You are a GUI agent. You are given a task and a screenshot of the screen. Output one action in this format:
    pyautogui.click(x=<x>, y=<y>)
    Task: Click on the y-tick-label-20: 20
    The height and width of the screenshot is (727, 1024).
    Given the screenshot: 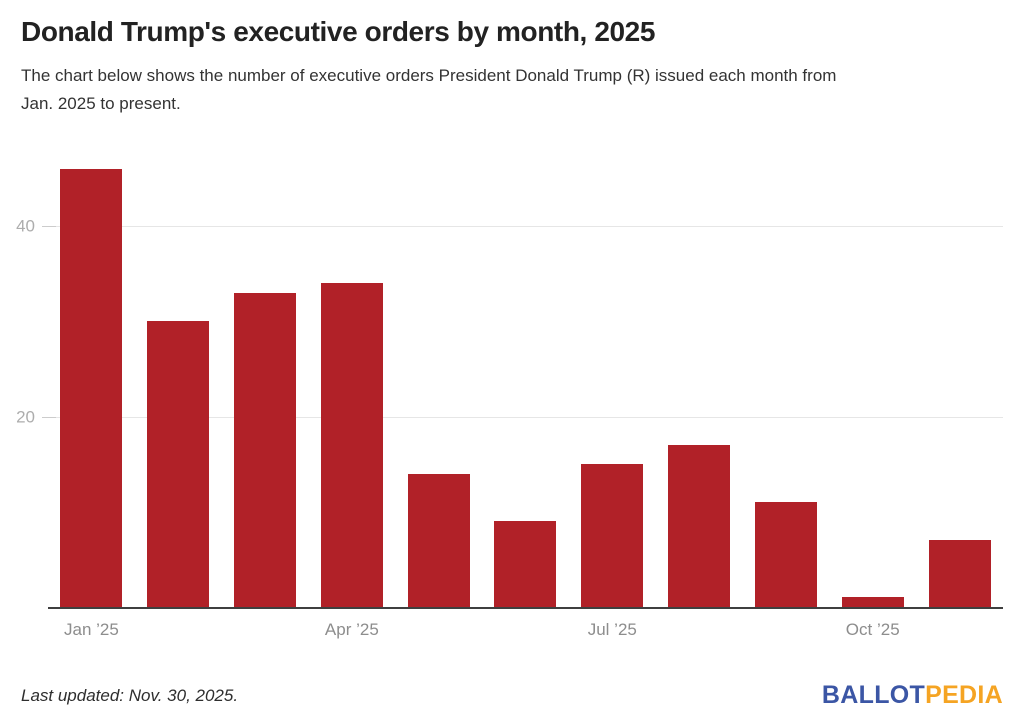 What is the action you would take?
    pyautogui.click(x=25, y=417)
    